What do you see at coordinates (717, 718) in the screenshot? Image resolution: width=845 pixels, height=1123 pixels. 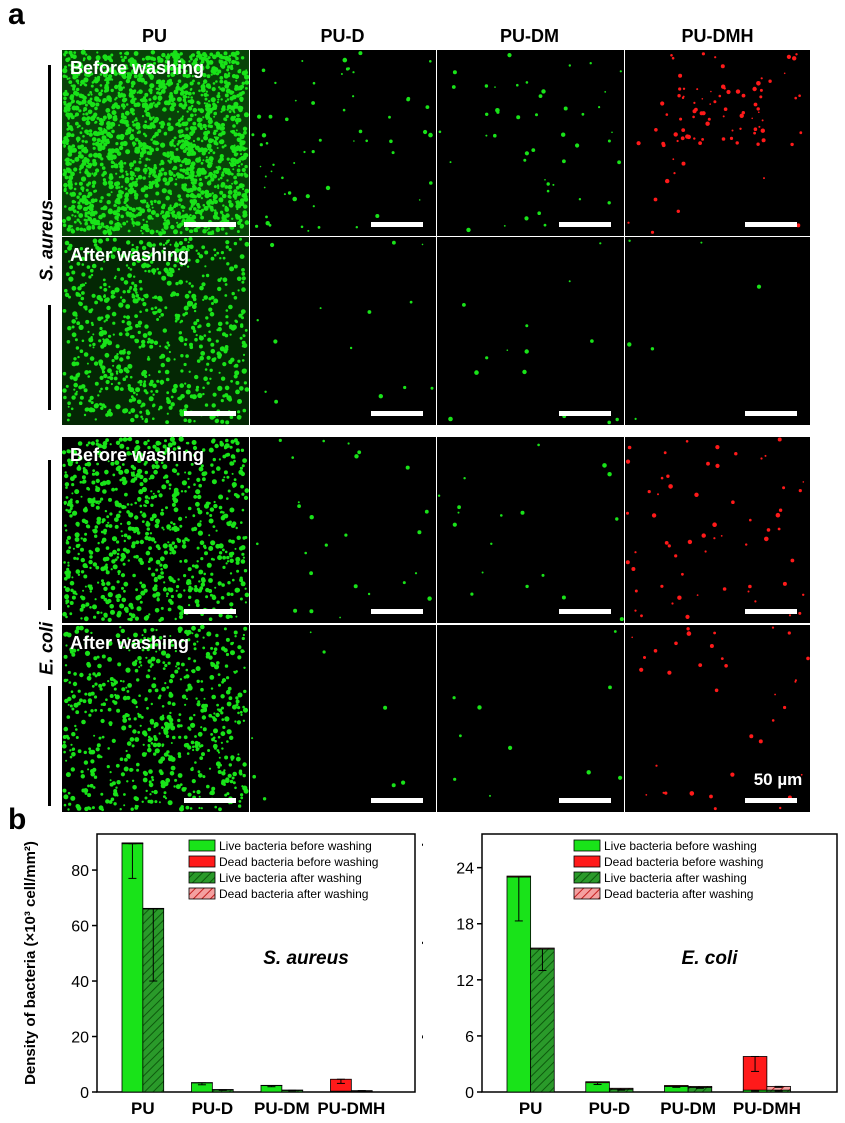 I see `micrograph-r4-c4` at bounding box center [717, 718].